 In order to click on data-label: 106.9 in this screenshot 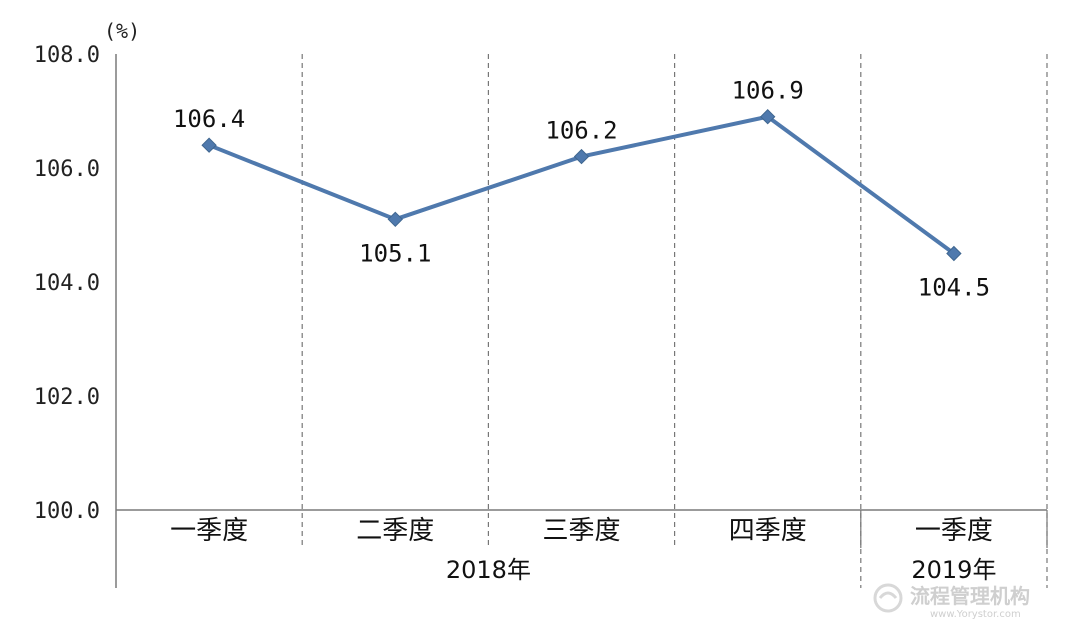, I will do `click(768, 91)`.